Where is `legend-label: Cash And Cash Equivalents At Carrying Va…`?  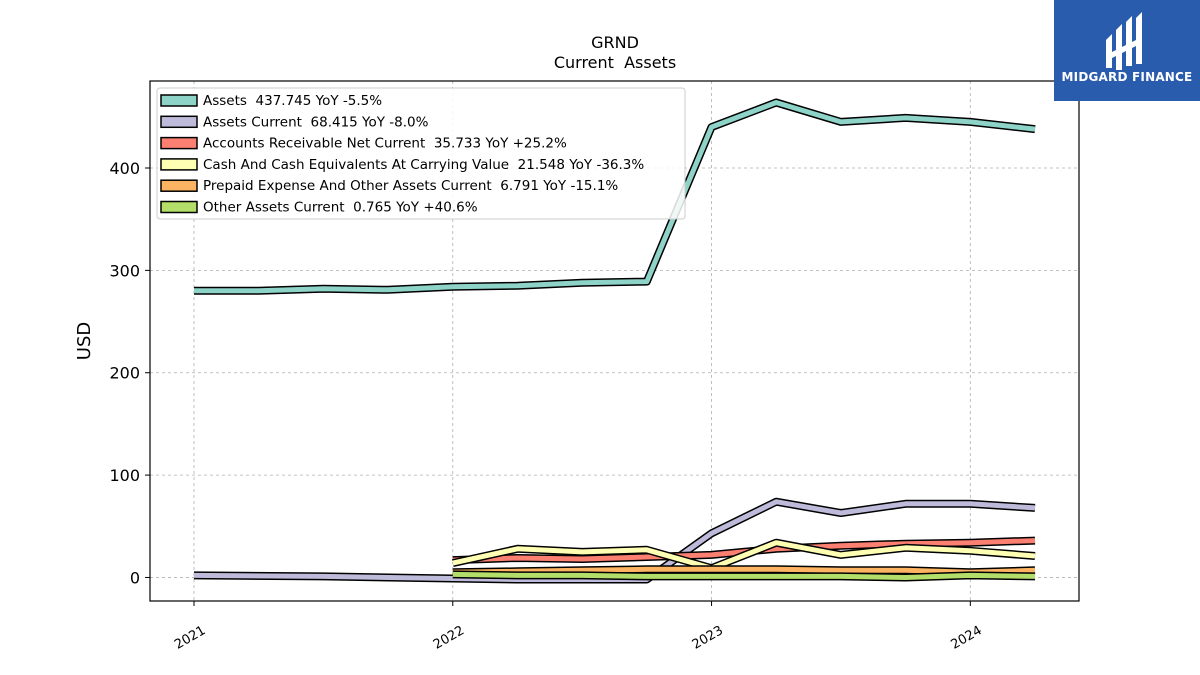
legend-label: Cash And Cash Equivalents At Carrying Va… is located at coordinates (423, 165).